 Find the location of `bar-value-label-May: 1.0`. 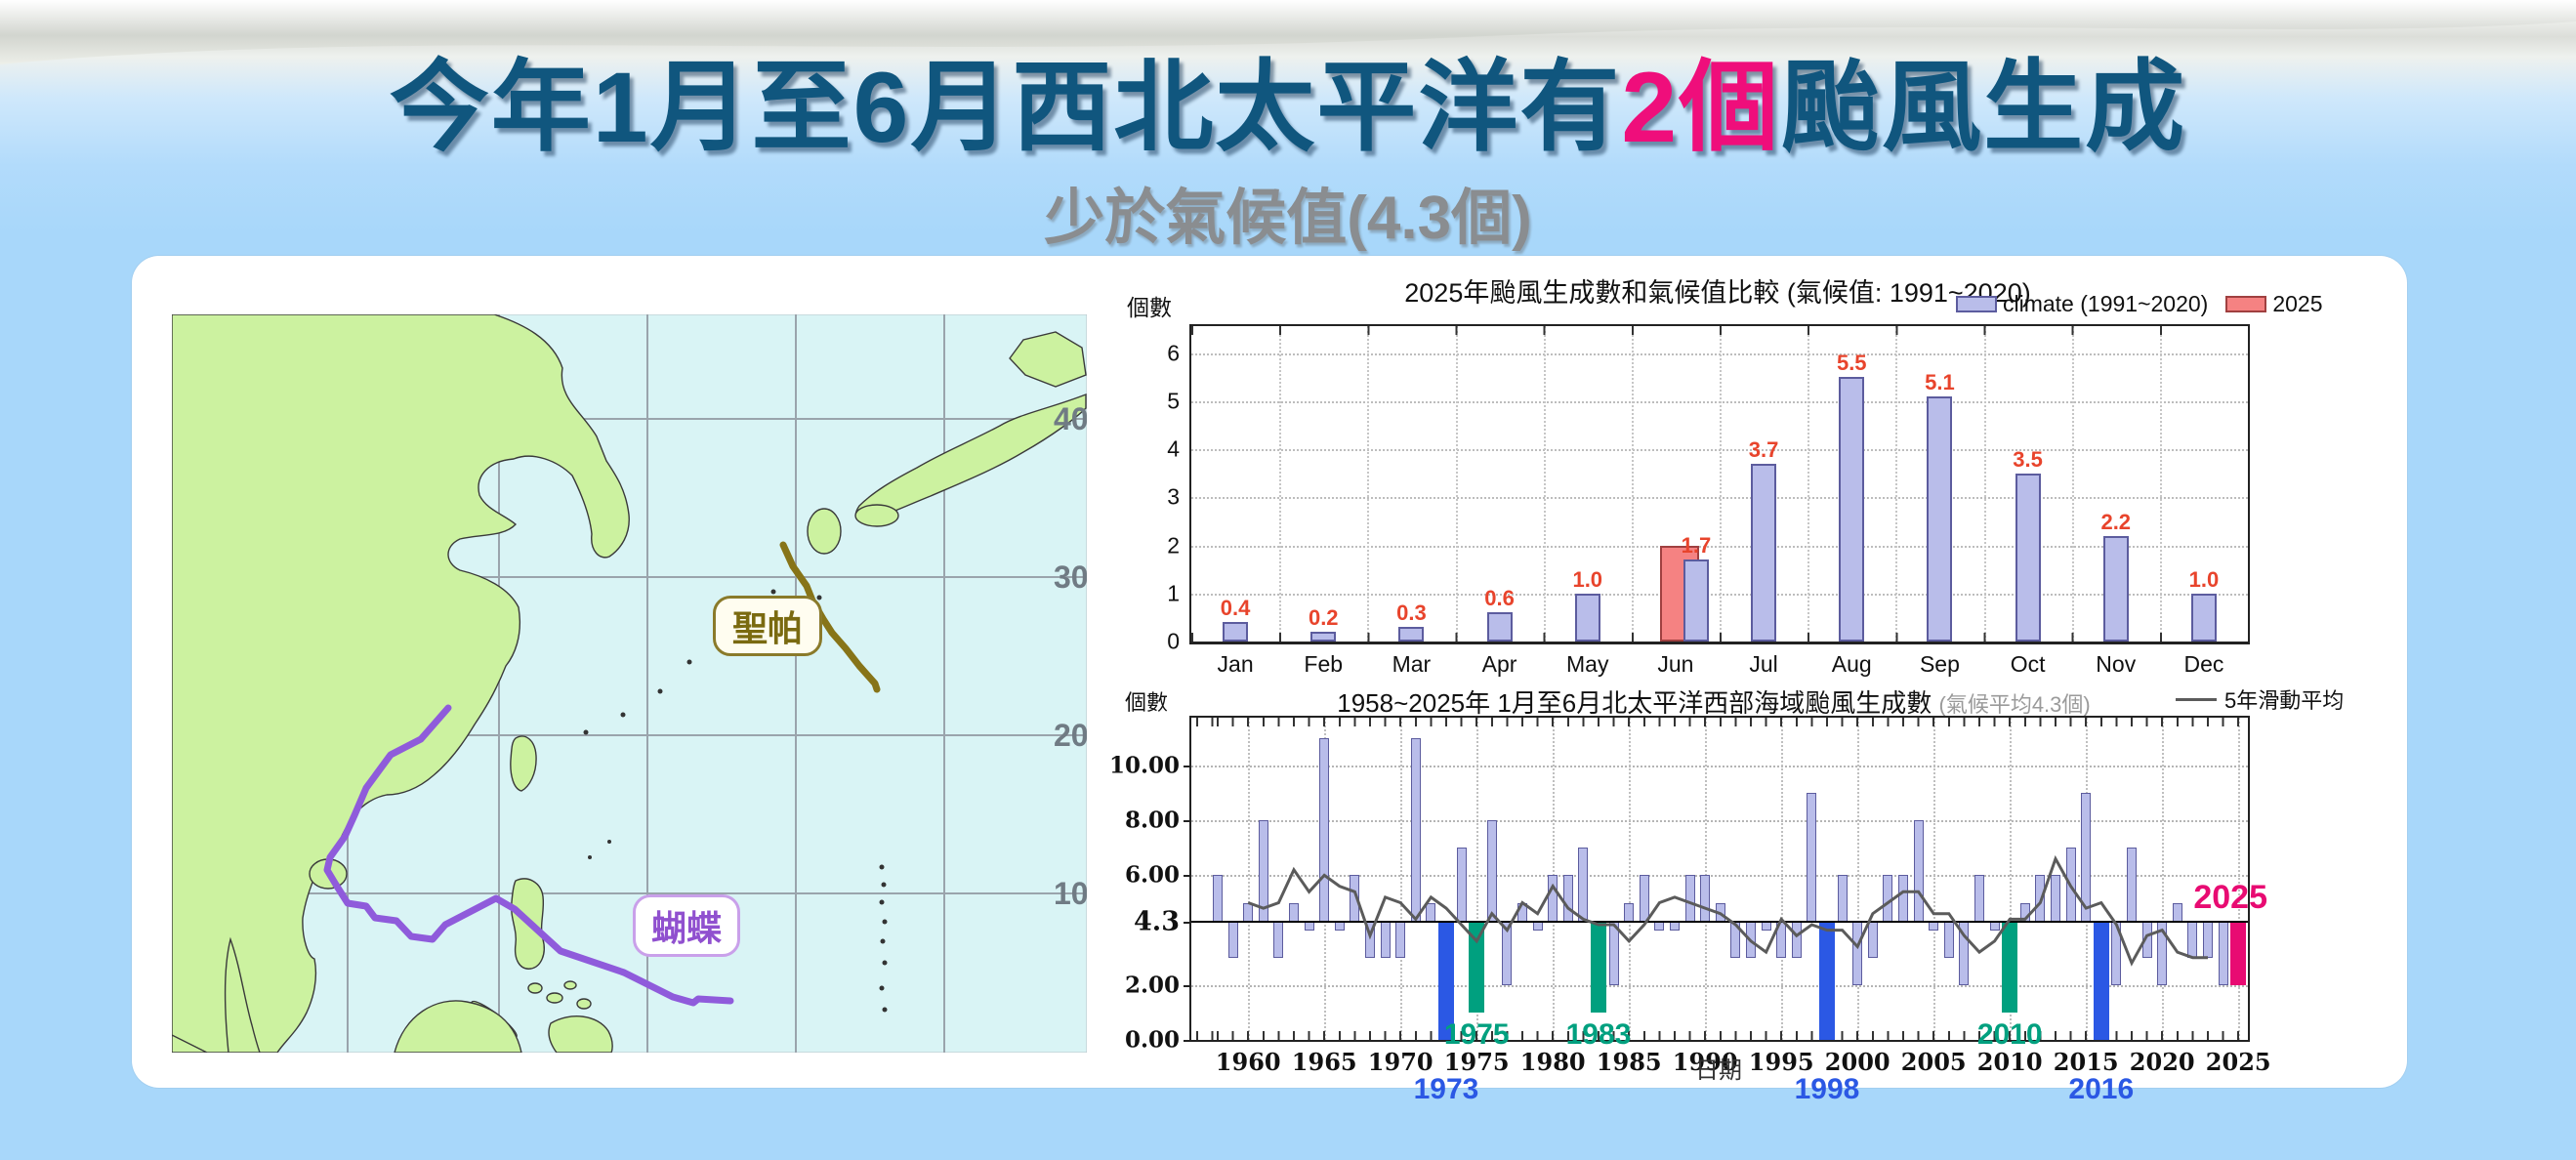

bar-value-label-May: 1.0 is located at coordinates (1587, 579).